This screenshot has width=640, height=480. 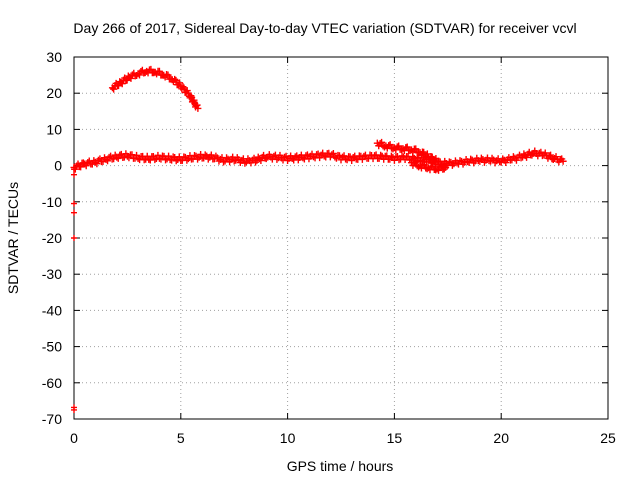 What do you see at coordinates (74, 289) in the screenshot?
I see `series-outliers` at bounding box center [74, 289].